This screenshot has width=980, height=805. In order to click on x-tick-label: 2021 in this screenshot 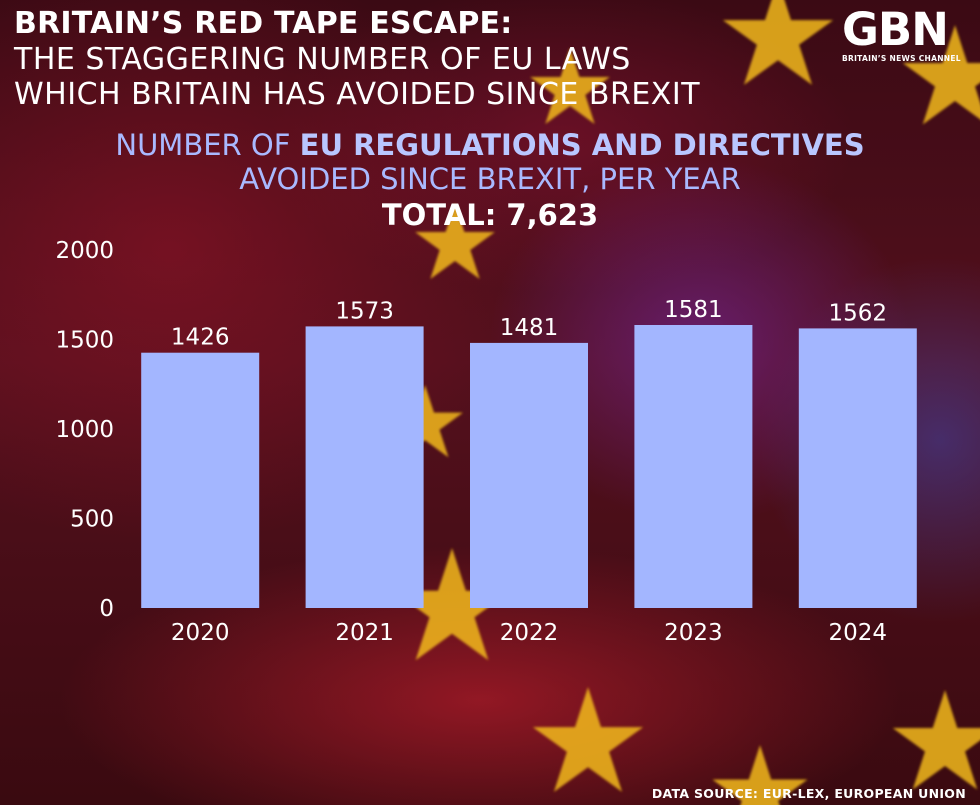, I will do `click(364, 633)`.